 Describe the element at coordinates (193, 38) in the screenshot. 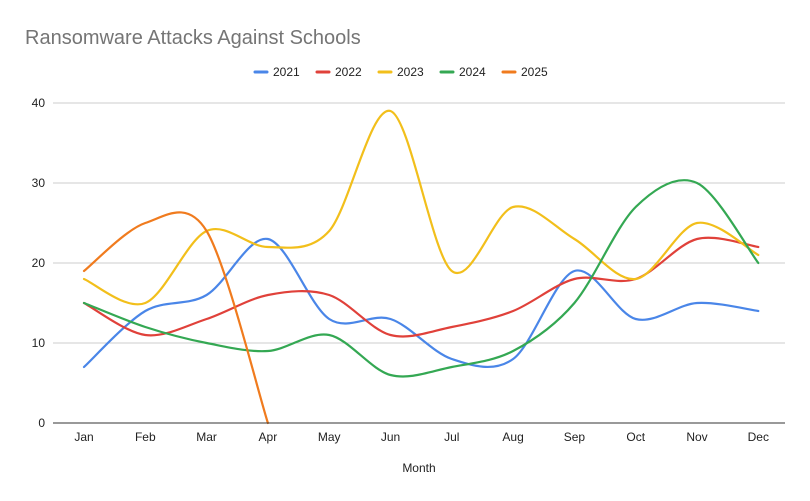

I see `chart-title: Ransomware Attacks Against Schools` at that location.